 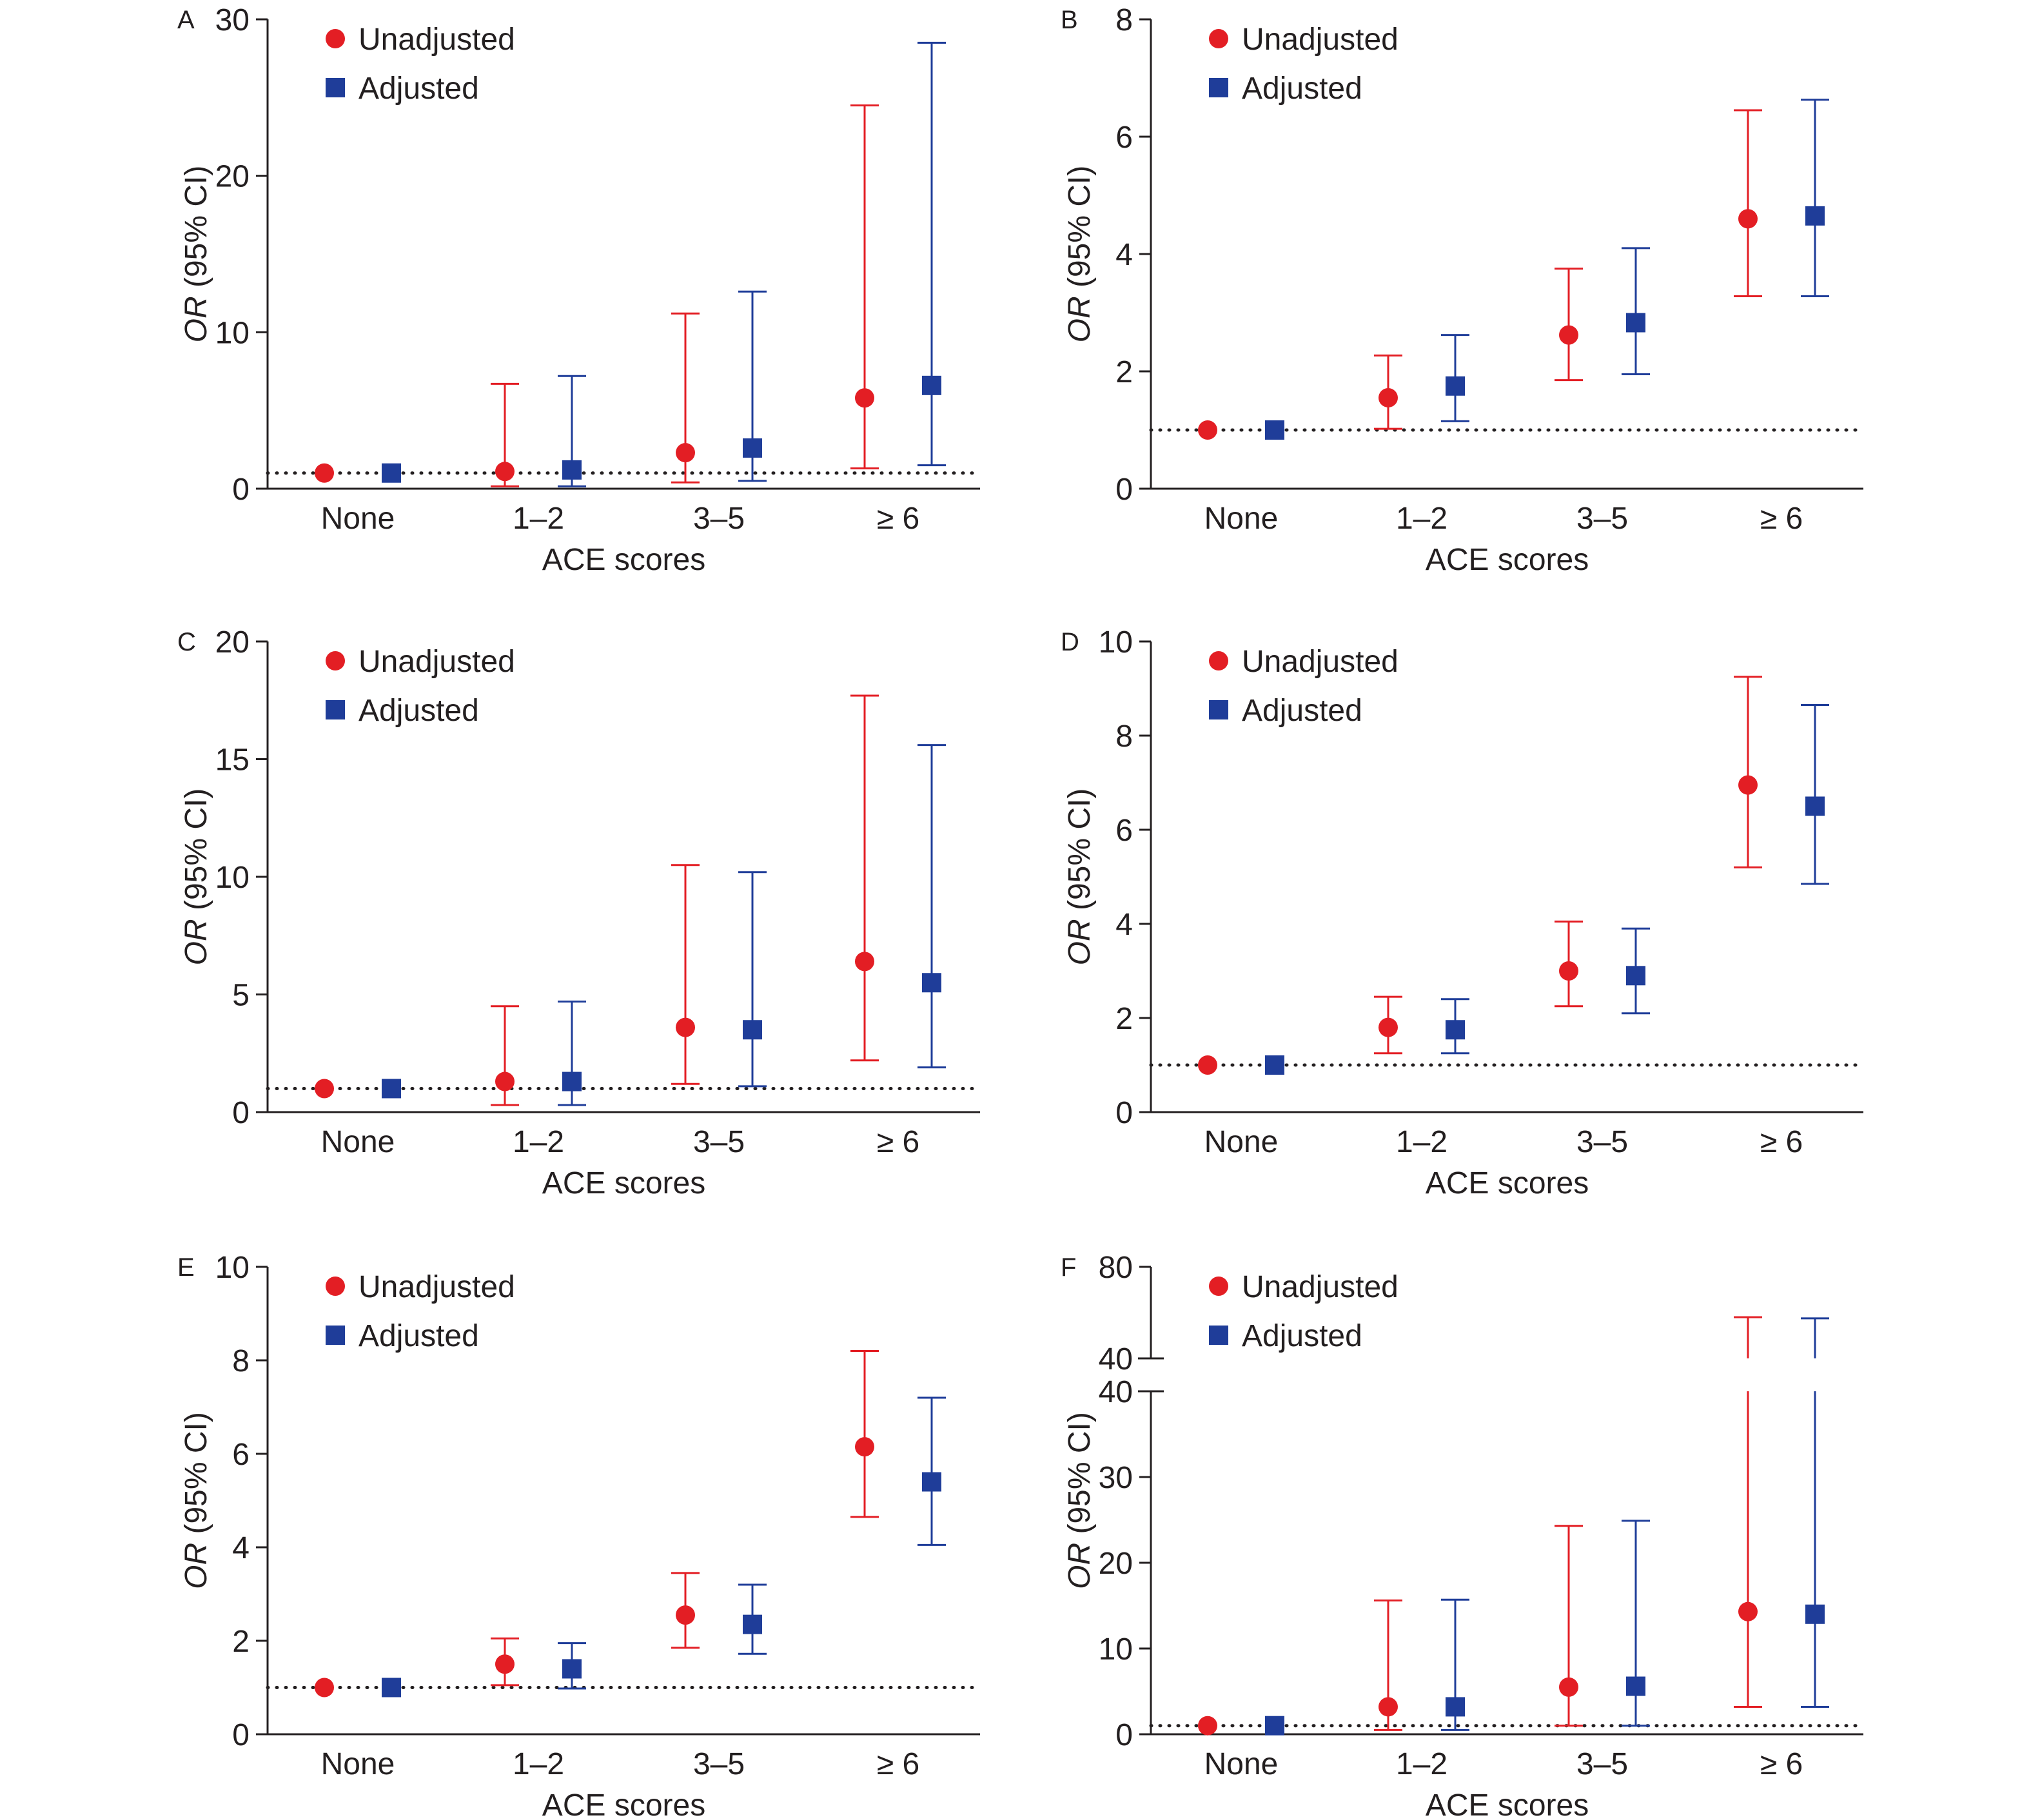 I want to click on panel-letter: D, so click(x=1070, y=642).